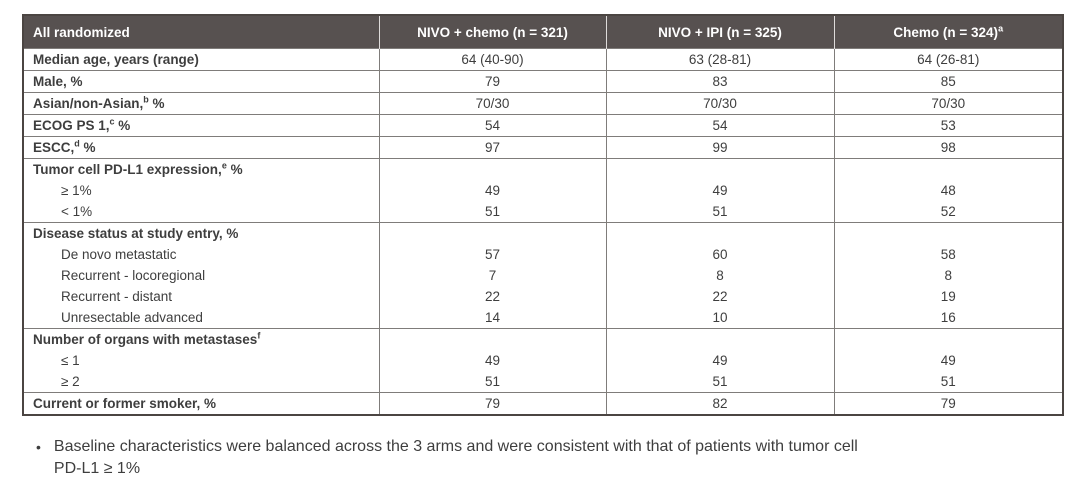 The height and width of the screenshot is (485, 1080). Describe the element at coordinates (201, 212) in the screenshot. I see `row-label: < 1%` at that location.